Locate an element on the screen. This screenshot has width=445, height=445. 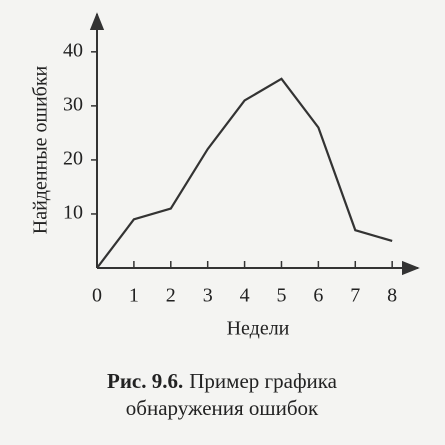
x-tick-label: 2 is located at coordinates (171, 296).